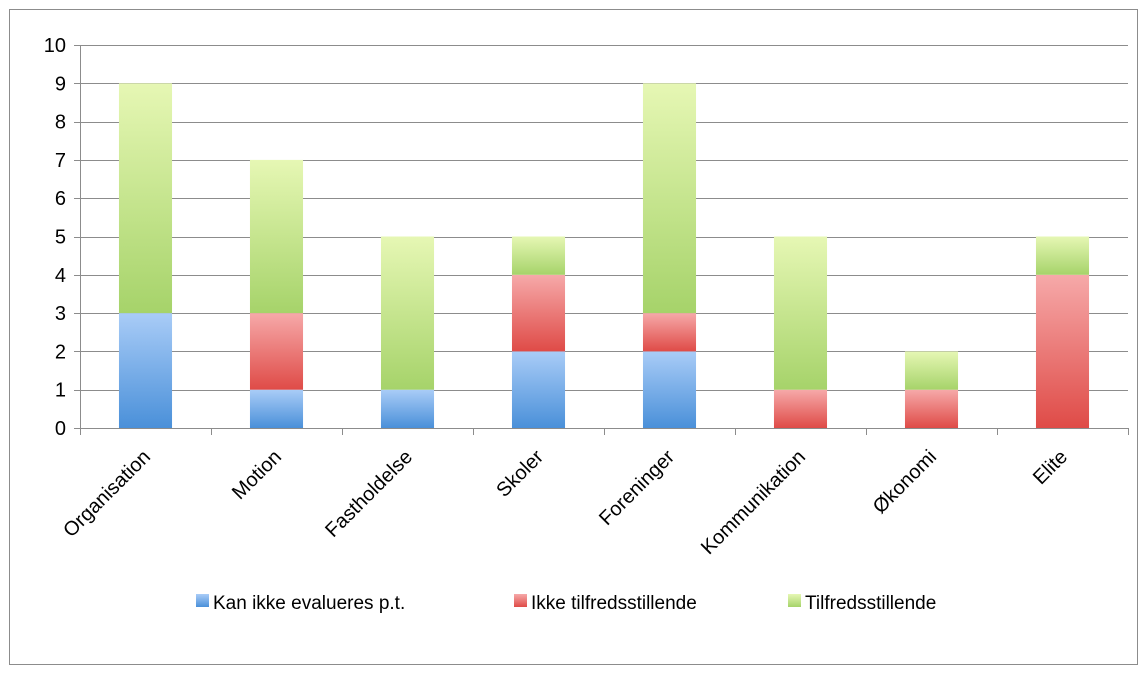  I want to click on legend-label: Ikke tilfredsstillende, so click(614, 603).